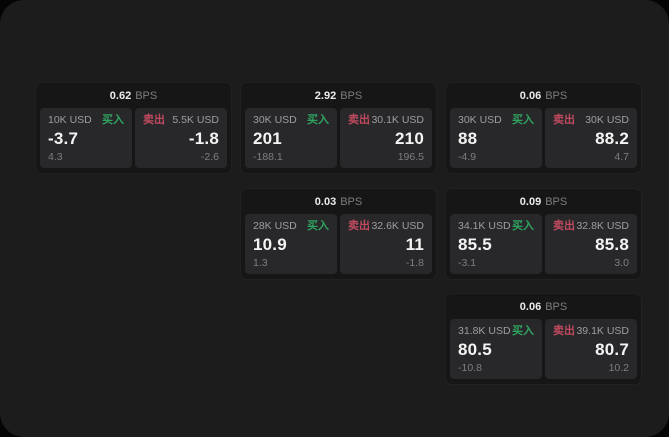 This screenshot has width=669, height=437. I want to click on bps-value: 0.03, so click(325, 201).